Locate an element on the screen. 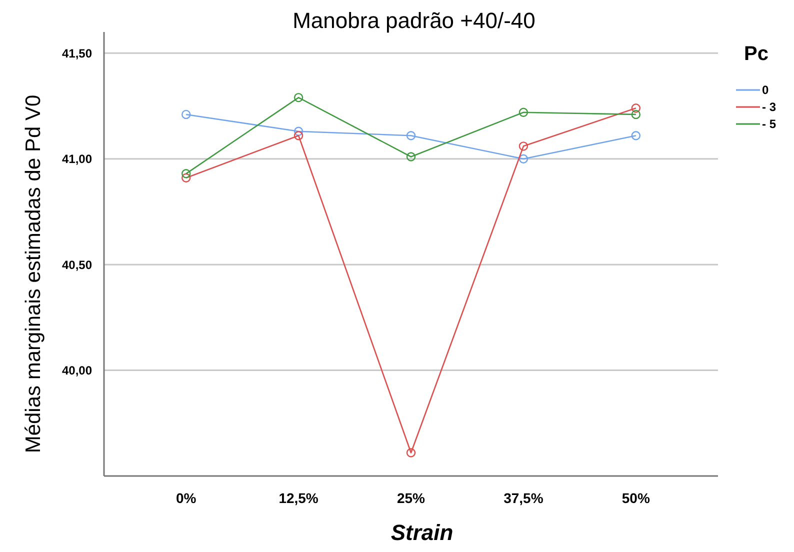  y-axis-title: Médias marginais estimadas de Pd V0 is located at coordinates (33, 274).